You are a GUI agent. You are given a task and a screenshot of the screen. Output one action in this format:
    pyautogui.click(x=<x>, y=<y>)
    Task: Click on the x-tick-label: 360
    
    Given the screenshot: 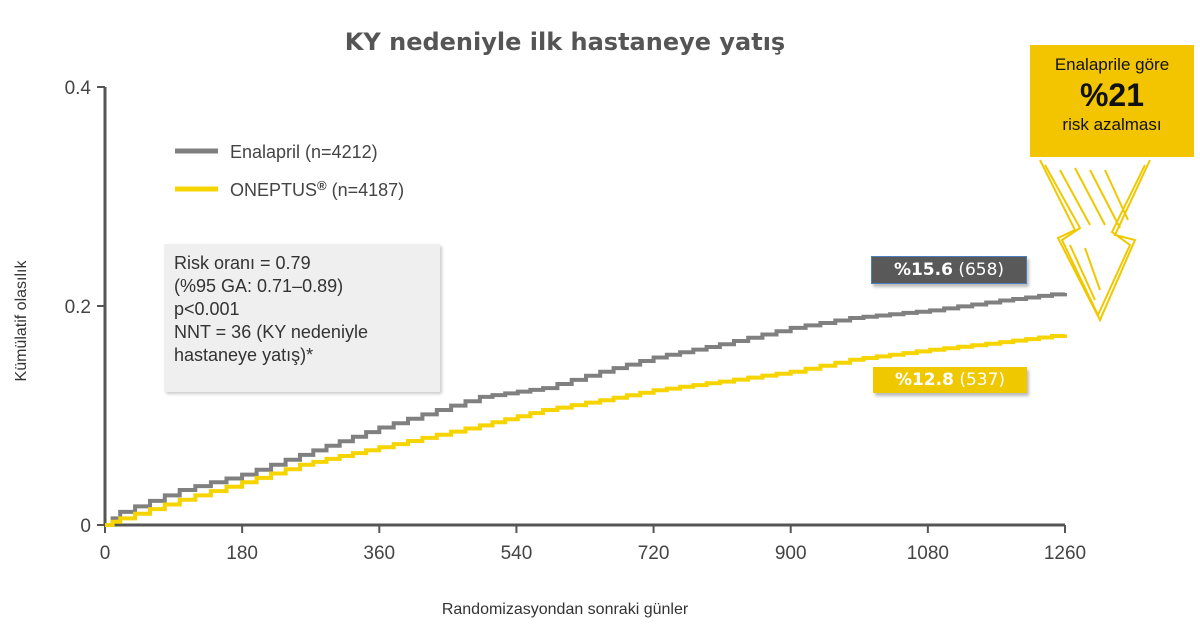 What is the action you would take?
    pyautogui.click(x=379, y=553)
    